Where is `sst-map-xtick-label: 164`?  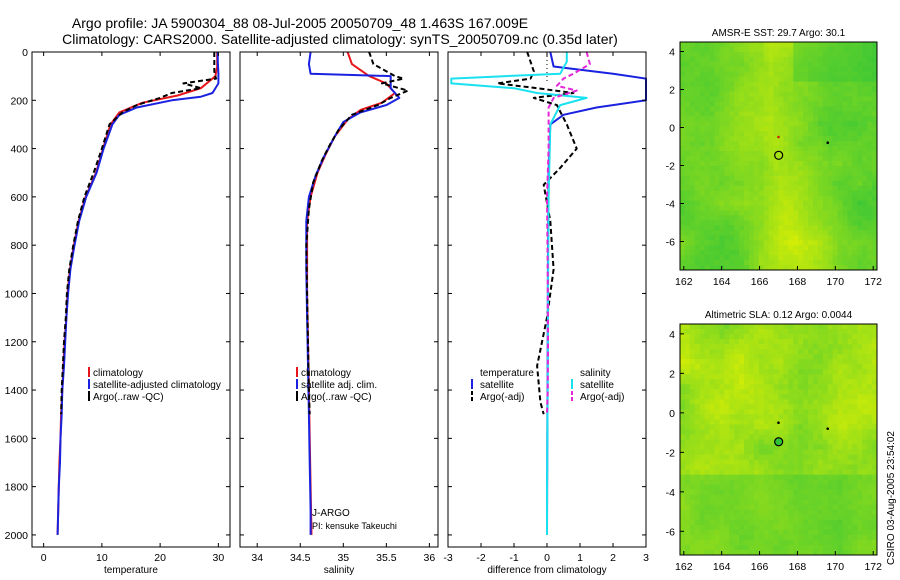 sst-map-xtick-label: 164 is located at coordinates (722, 282).